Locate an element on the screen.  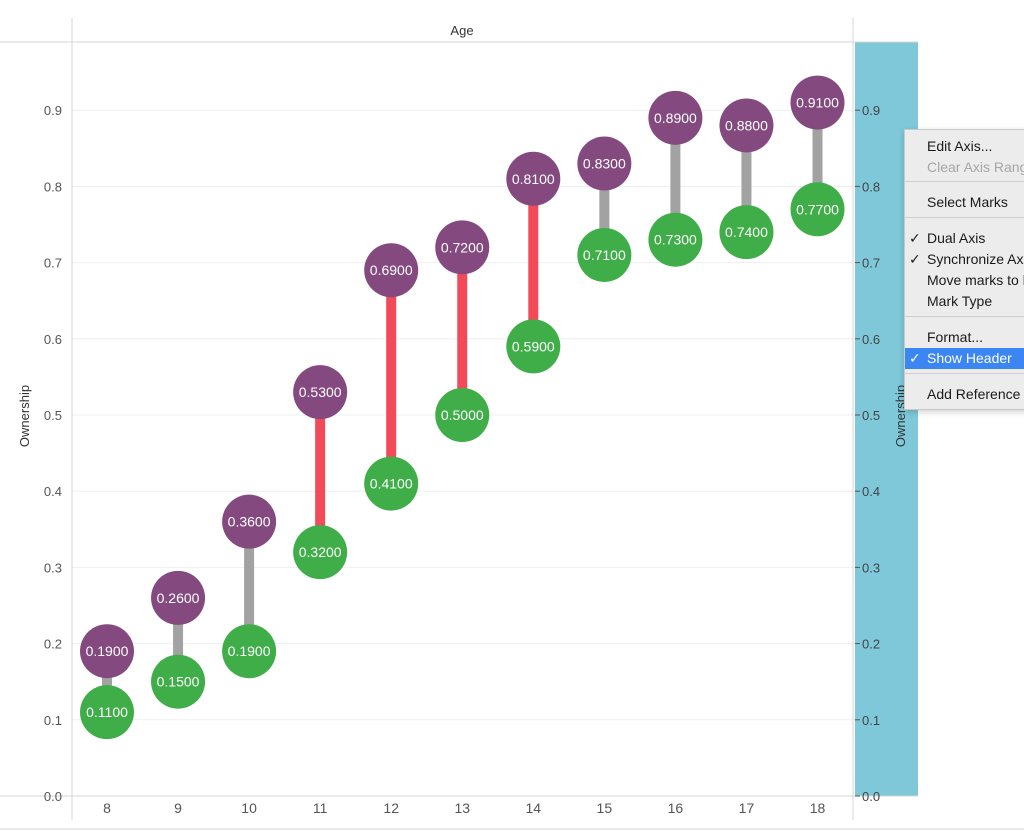
menu-item-show-header: ✓ Show Header is located at coordinates (964, 358).